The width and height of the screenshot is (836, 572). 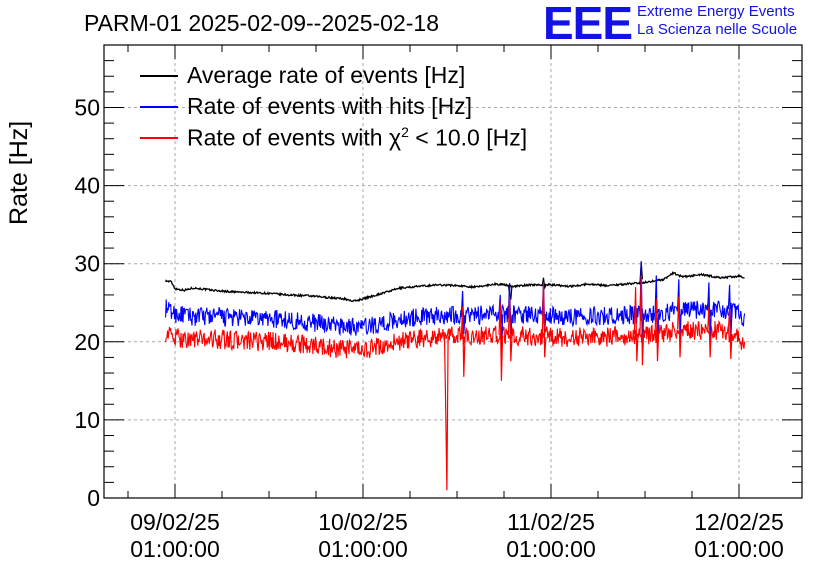 I want to click on legend-label-chi2: Rate of events with χ2 < 10.0 [Hz], so click(x=357, y=138).